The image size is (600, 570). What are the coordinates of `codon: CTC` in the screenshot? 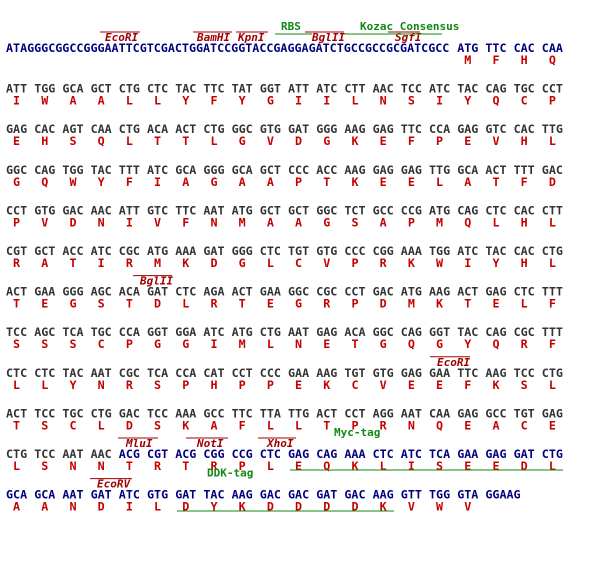 It's located at (185, 292).